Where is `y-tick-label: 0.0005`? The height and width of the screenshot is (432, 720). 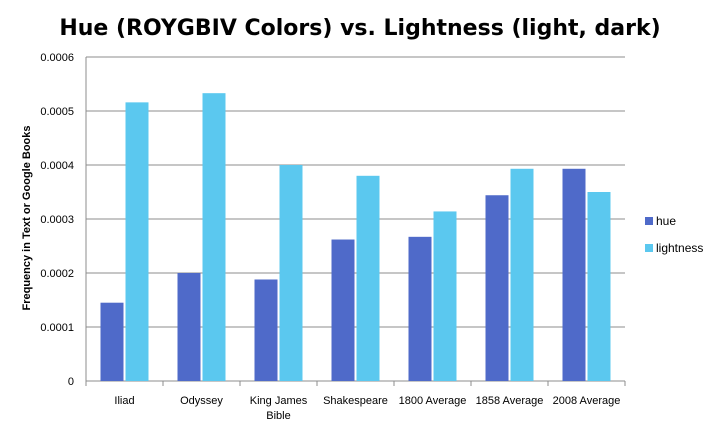 y-tick-label: 0.0005 is located at coordinates (57, 112).